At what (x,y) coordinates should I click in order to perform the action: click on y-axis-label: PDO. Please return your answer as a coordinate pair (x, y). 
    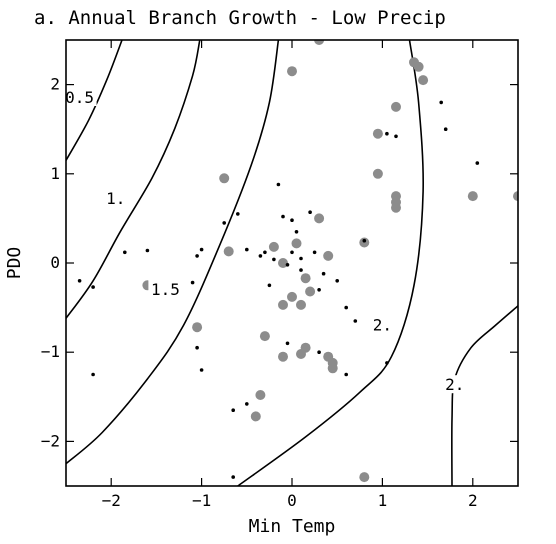
    Looking at the image, I should click on (14, 263).